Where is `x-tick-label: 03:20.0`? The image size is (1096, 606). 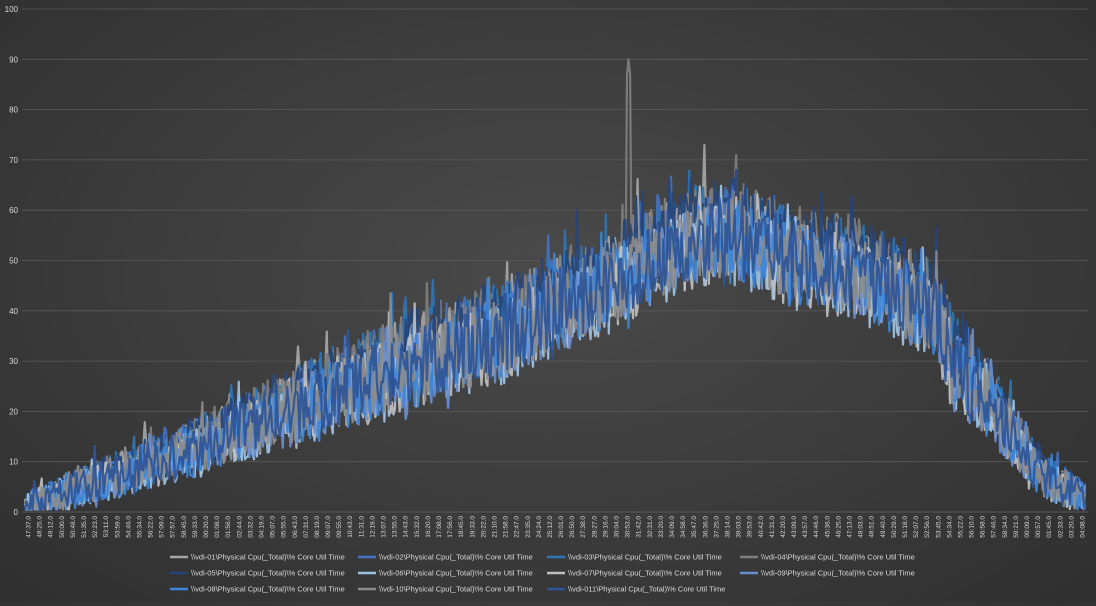
x-tick-label: 03:20.0 is located at coordinates (1071, 527).